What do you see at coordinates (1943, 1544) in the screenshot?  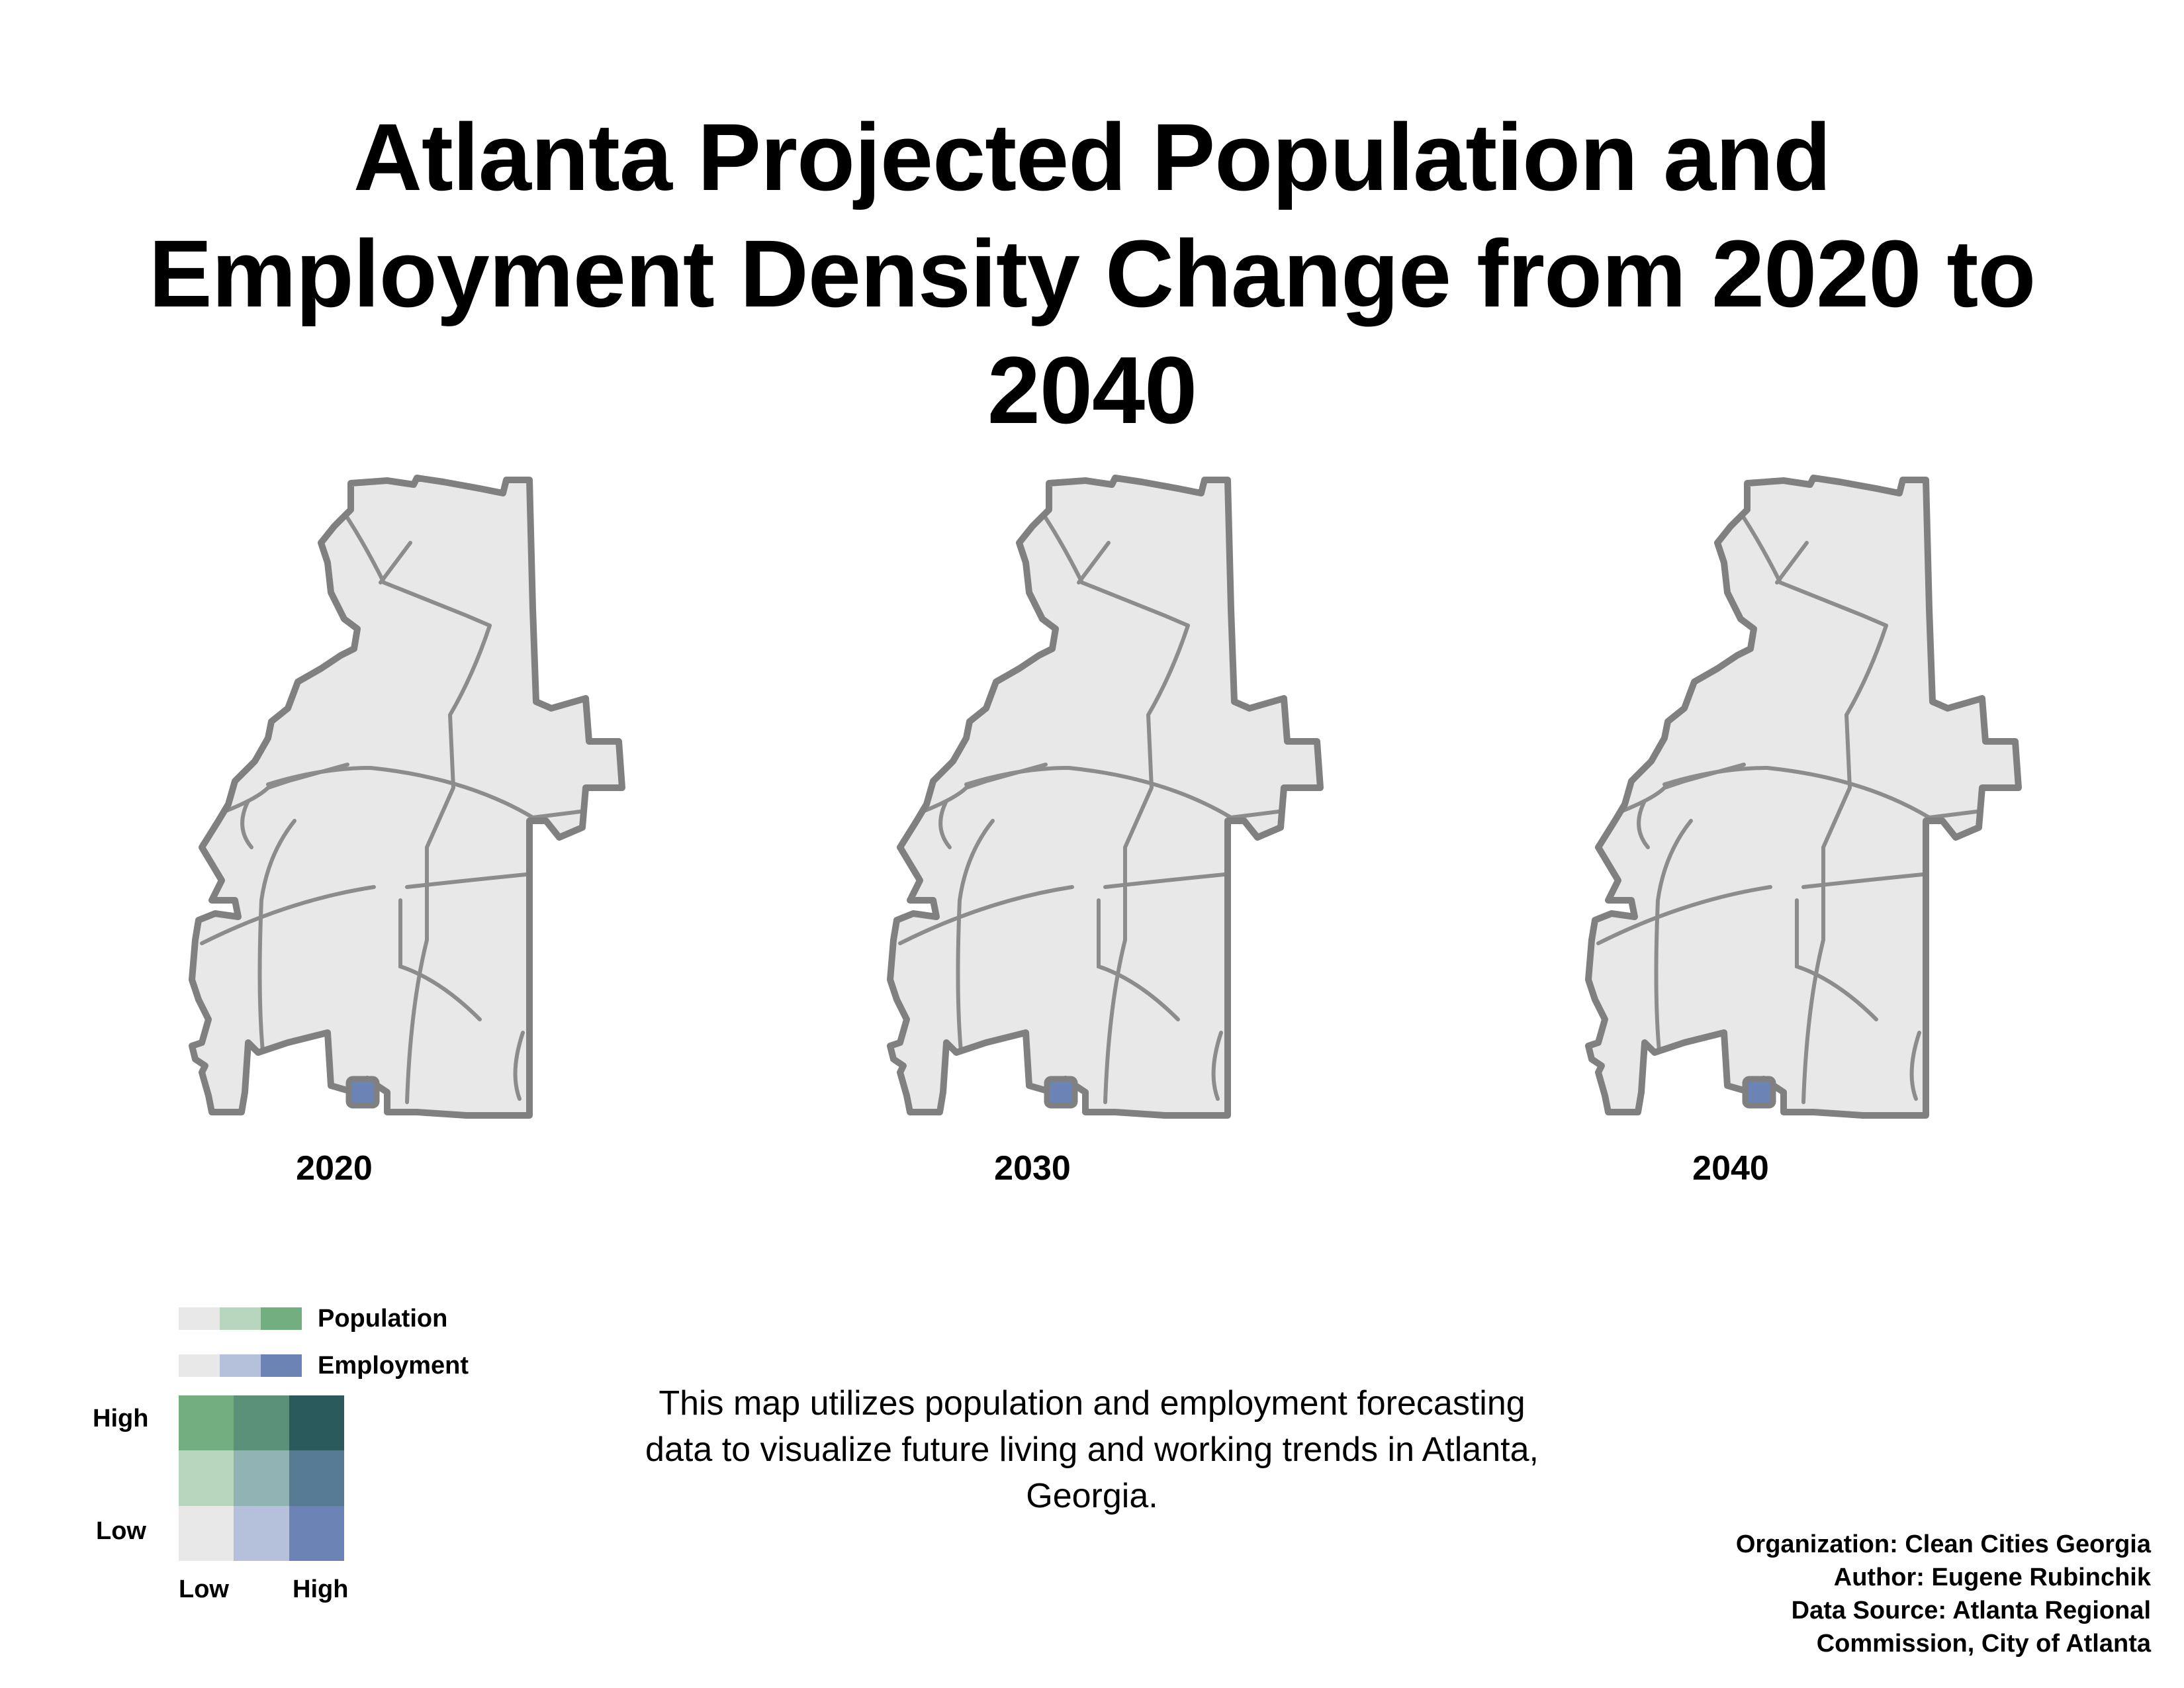 I see `credit-organization: Organization: Clean Cities Georgia` at bounding box center [1943, 1544].